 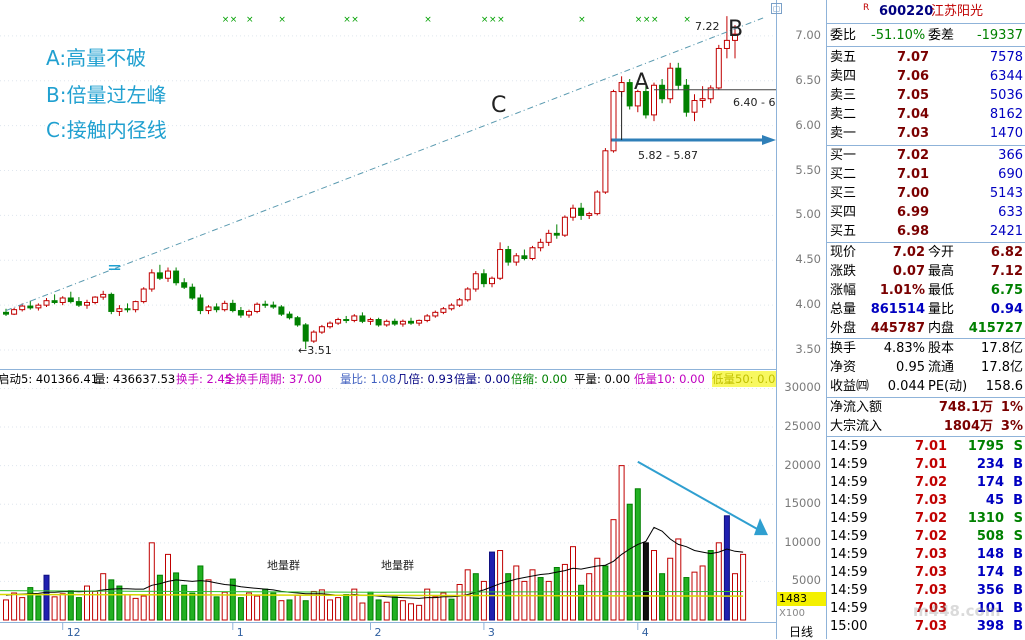 I want to click on stock-code: 600220, so click(x=906, y=11).